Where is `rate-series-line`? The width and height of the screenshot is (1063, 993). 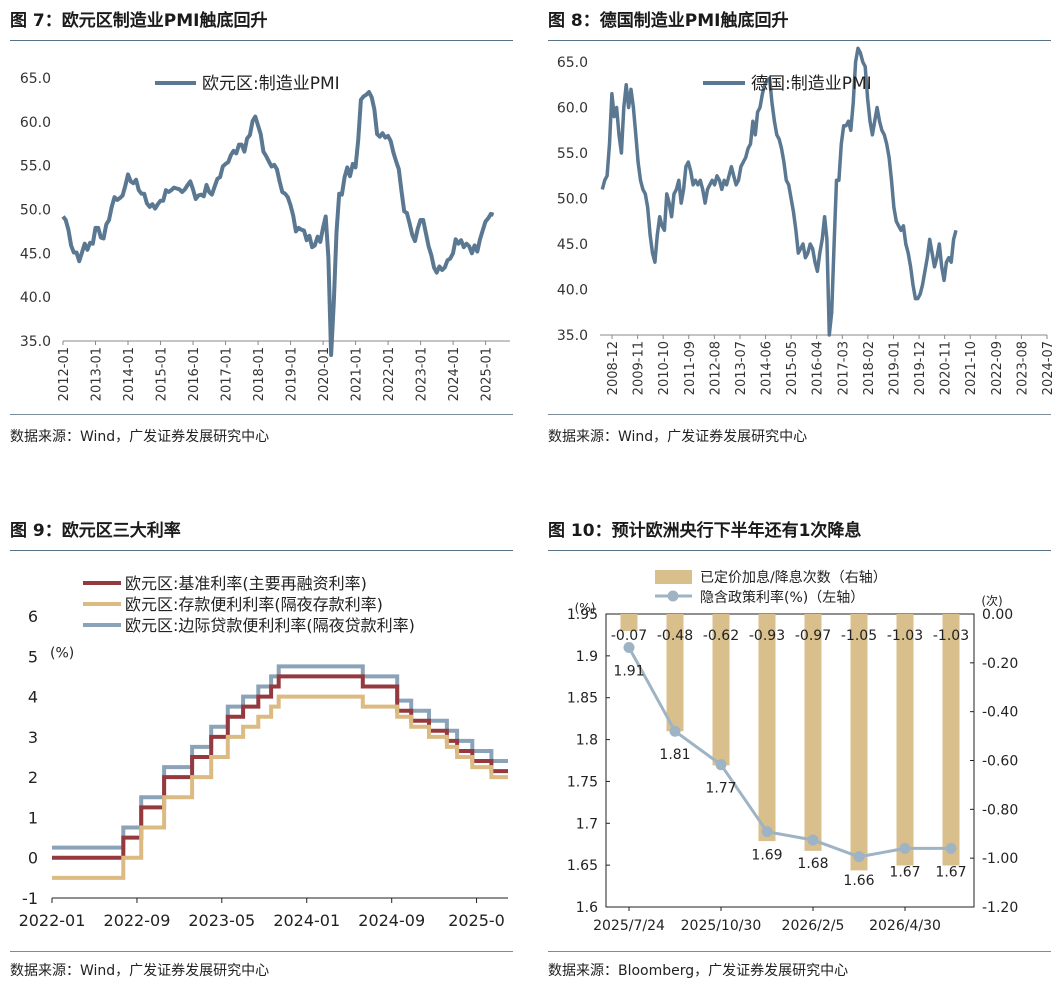
rate-series-line is located at coordinates (280, 787).